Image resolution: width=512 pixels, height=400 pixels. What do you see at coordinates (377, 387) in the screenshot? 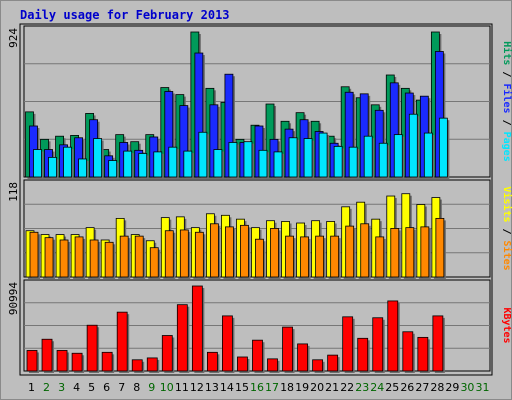
I see `x-tick-label-day-24: 24` at bounding box center [377, 387].